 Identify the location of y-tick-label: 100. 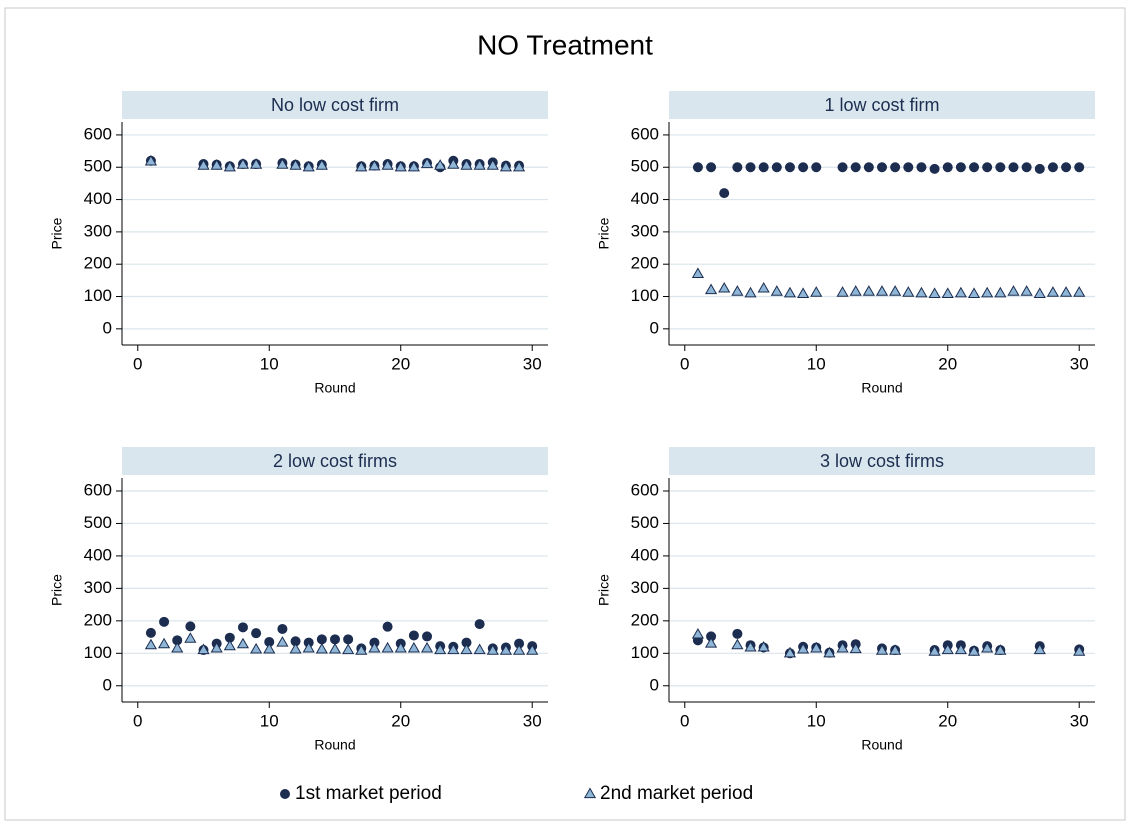
(98, 652).